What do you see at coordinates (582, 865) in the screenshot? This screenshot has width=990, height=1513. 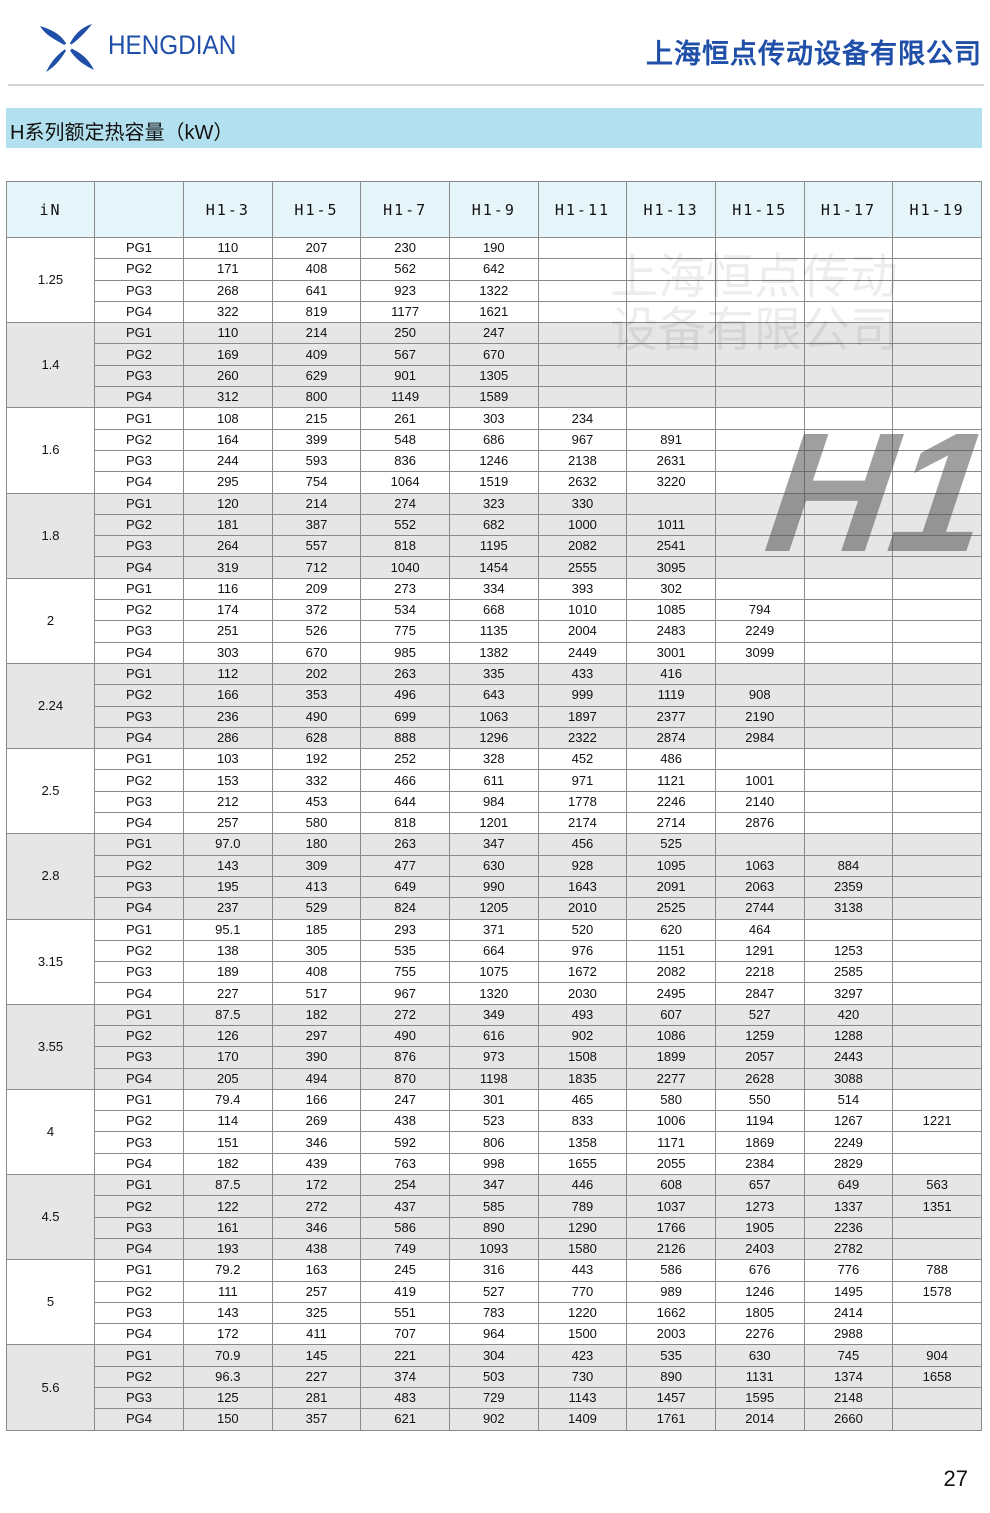 I see `value-cell: 928` at bounding box center [582, 865].